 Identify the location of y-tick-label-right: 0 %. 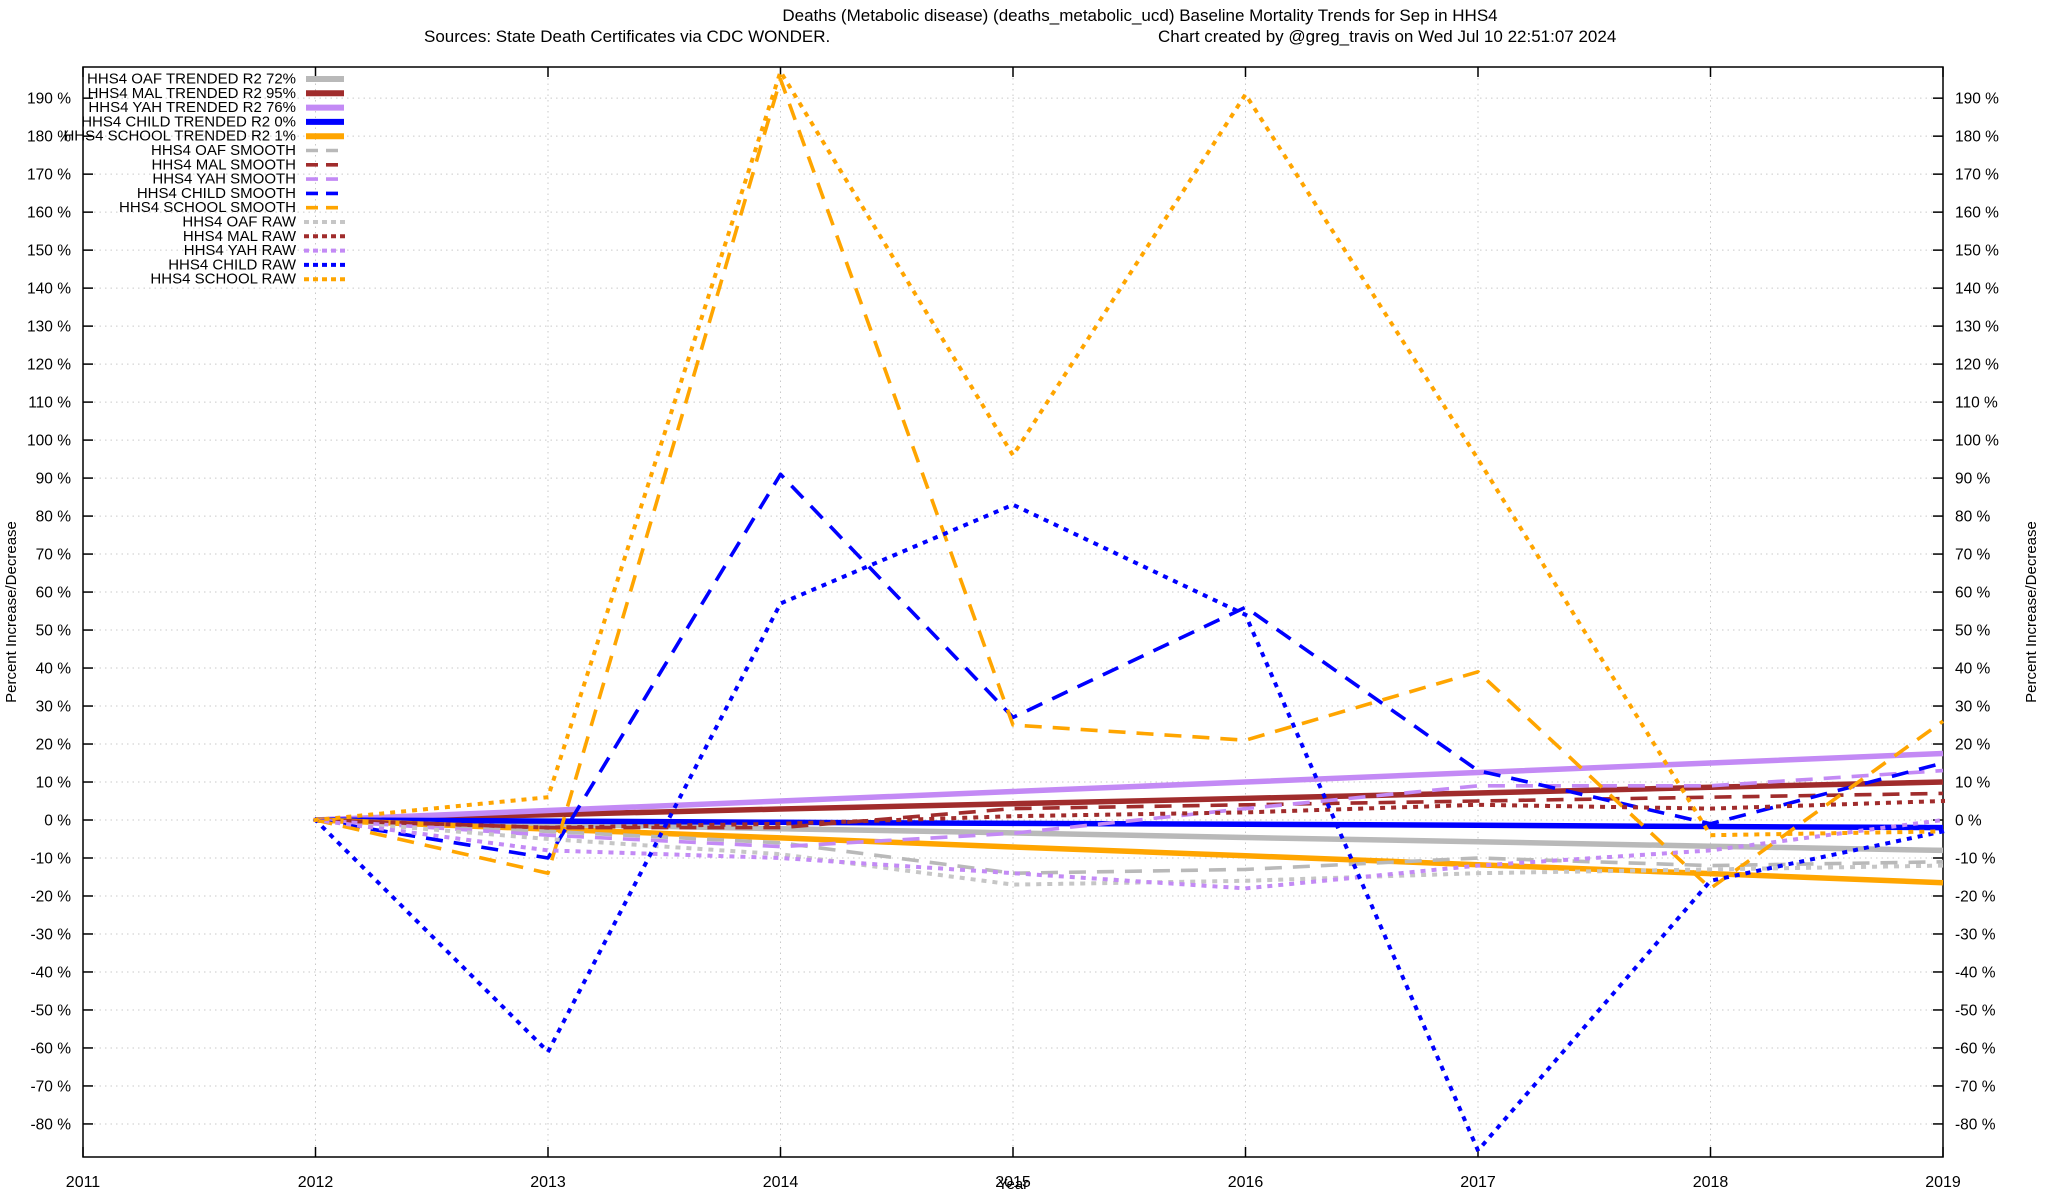
(1968, 821).